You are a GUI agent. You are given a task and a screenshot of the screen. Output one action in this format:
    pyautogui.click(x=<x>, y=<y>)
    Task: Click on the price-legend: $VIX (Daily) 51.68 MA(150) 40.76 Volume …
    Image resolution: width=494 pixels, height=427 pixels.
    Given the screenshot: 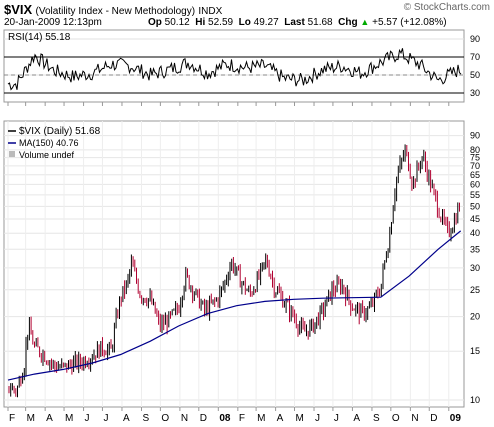 What is the action you would take?
    pyautogui.click(x=54, y=143)
    